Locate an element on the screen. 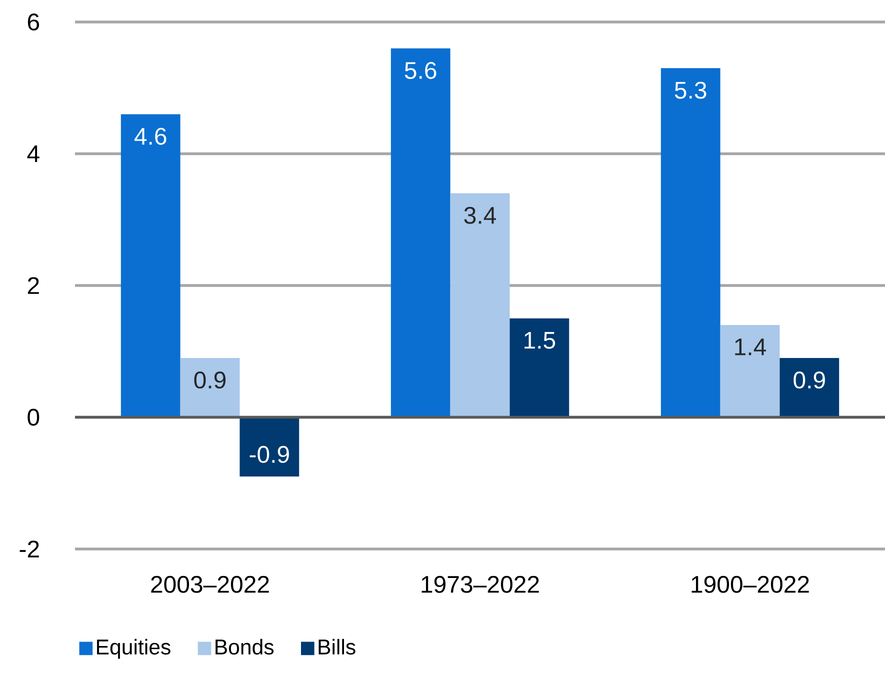 This screenshot has height=681, width=885. y-tick-label: 0 is located at coordinates (34, 417).